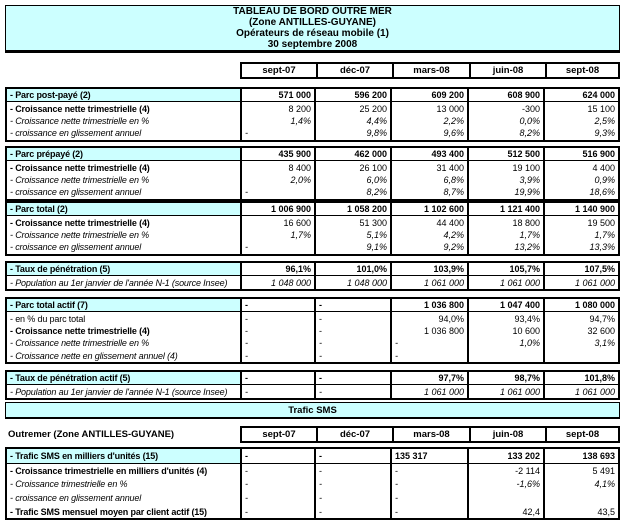  What do you see at coordinates (277, 235) in the screenshot?
I see `data-cell: 1,7%` at bounding box center [277, 235].